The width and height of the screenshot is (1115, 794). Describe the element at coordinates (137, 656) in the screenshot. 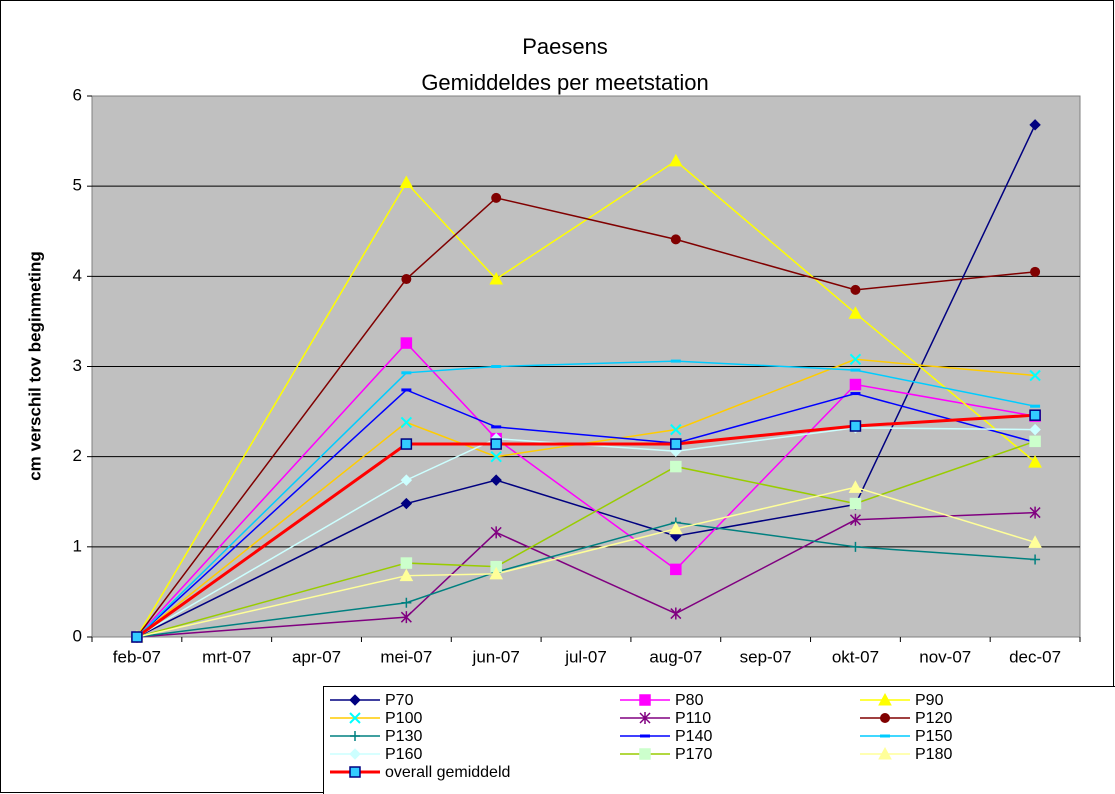

I see `x-tick-label: feb-07` at that location.